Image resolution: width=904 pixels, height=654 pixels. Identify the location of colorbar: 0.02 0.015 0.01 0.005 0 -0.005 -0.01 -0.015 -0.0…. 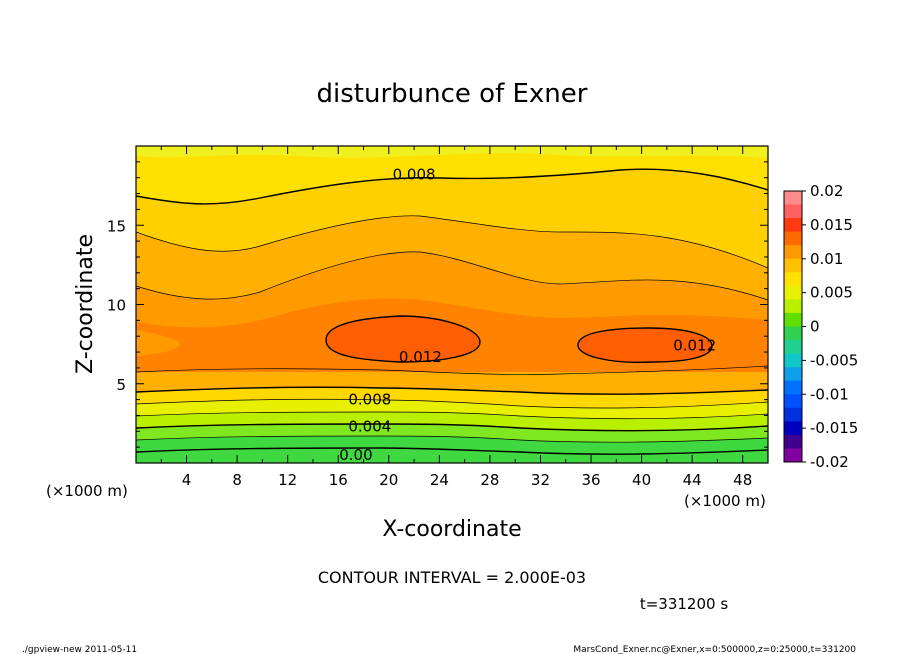
(820, 326).